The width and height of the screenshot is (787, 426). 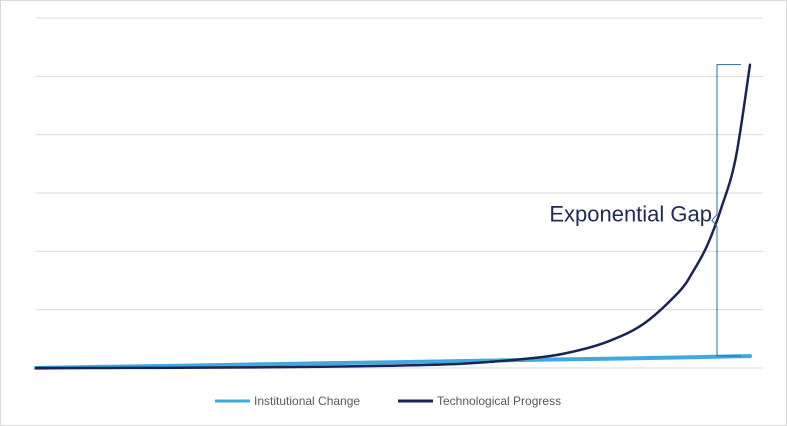 I want to click on legend-label-institutional-change: Institutional Change, so click(x=307, y=401).